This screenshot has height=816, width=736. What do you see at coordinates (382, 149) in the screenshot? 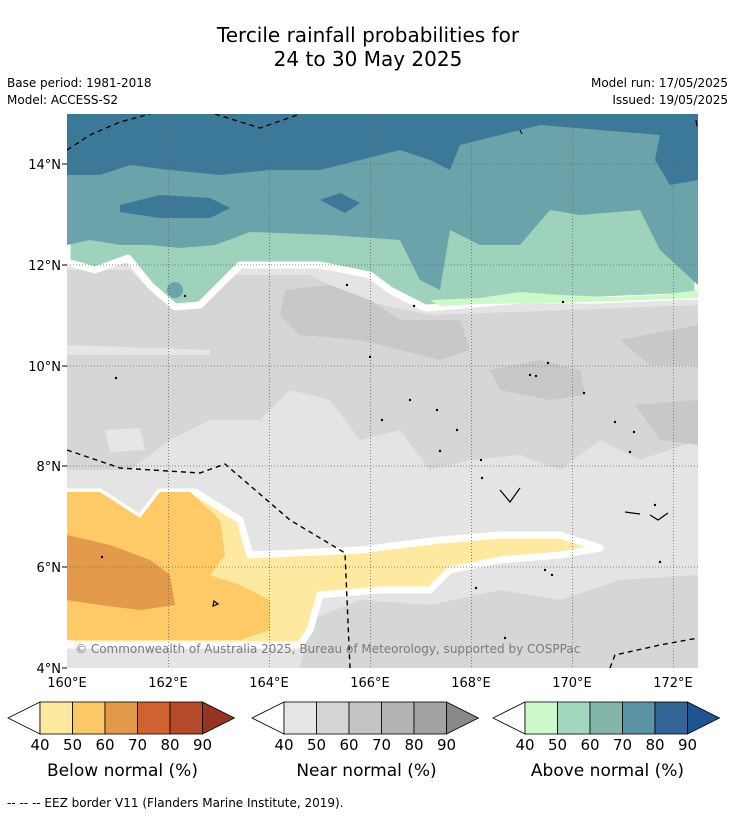
I see `above-normal-70-region` at bounding box center [382, 149].